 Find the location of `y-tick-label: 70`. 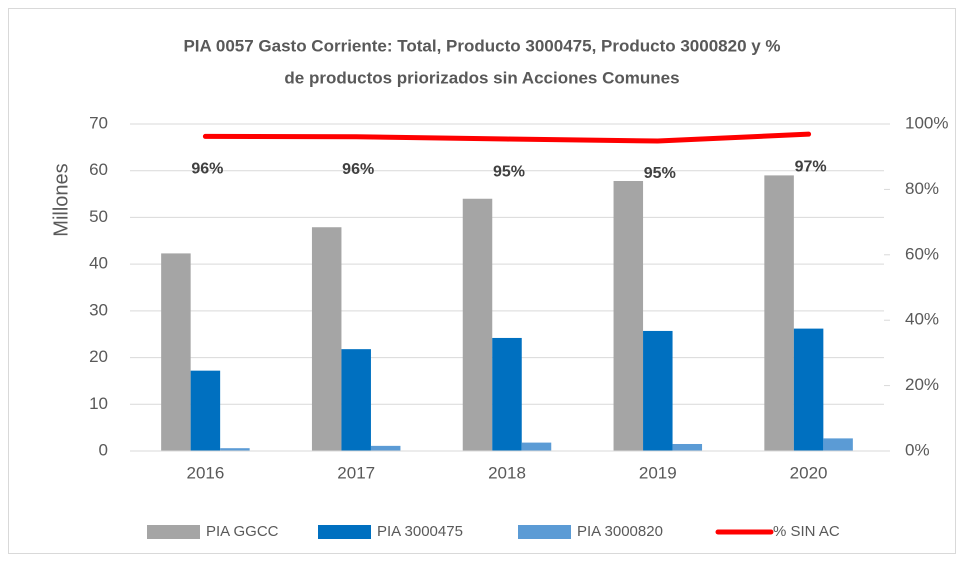

y-tick-label: 70 is located at coordinates (98, 122).